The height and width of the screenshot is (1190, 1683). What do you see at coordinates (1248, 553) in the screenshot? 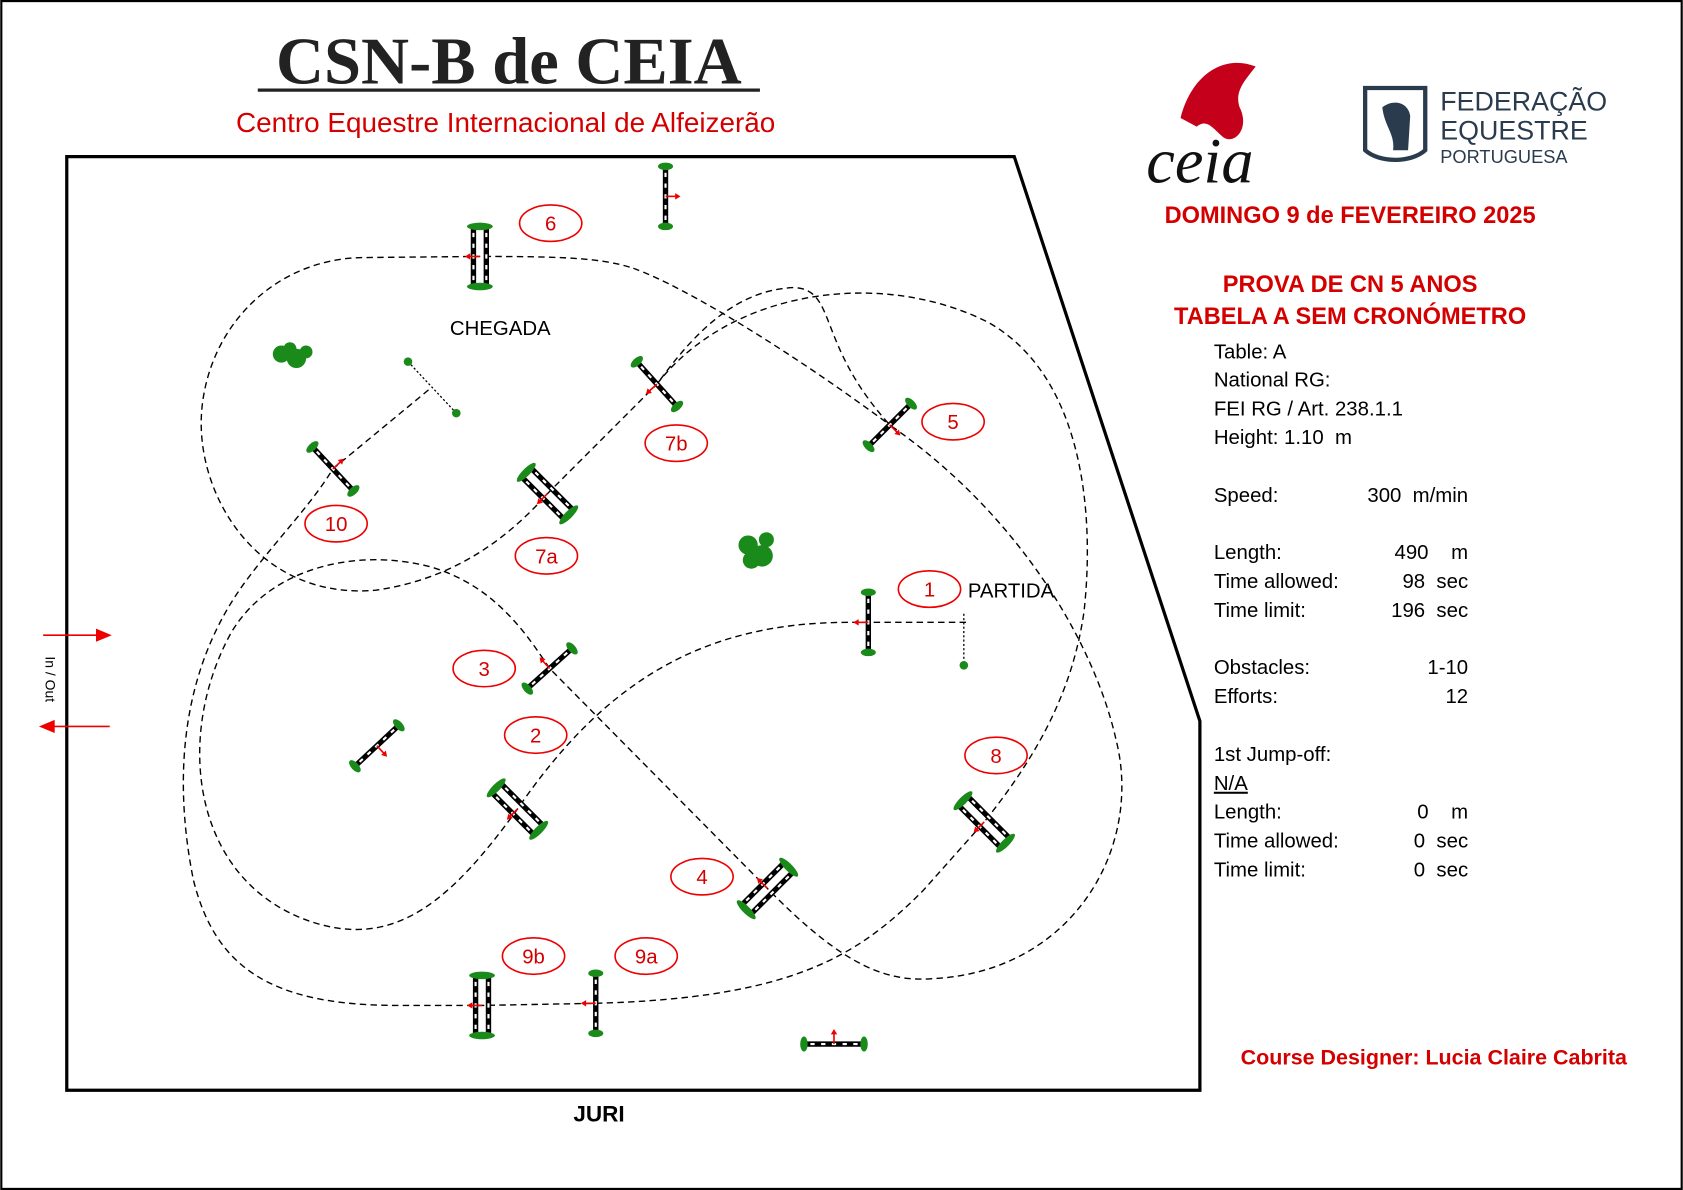
I see `info-label: Length:` at bounding box center [1248, 553].